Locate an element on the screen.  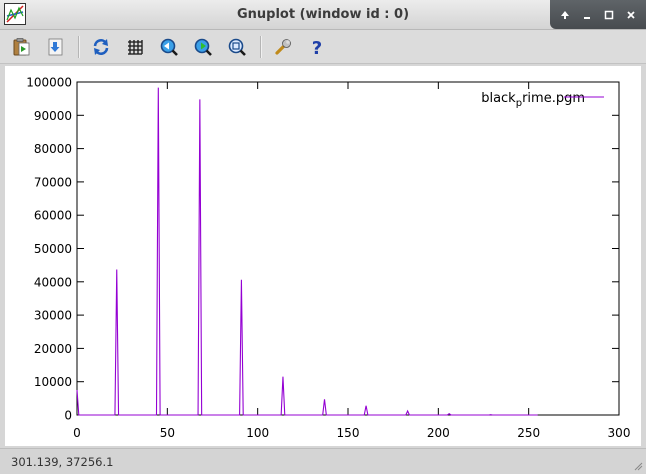
toolbar: ? is located at coordinates (323, 47).